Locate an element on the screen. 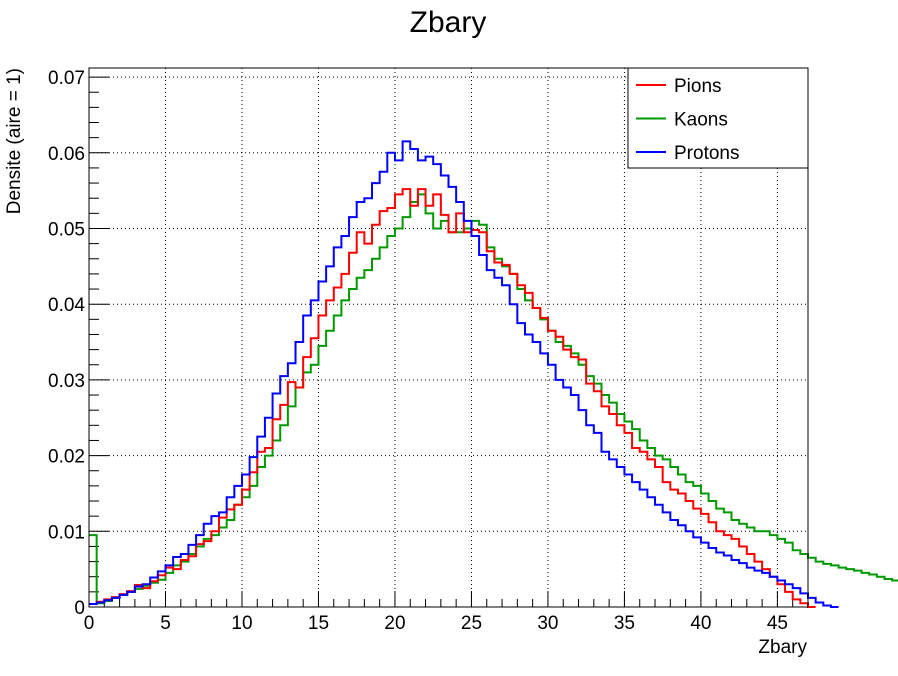  x-tick-label: 10 is located at coordinates (241, 623).